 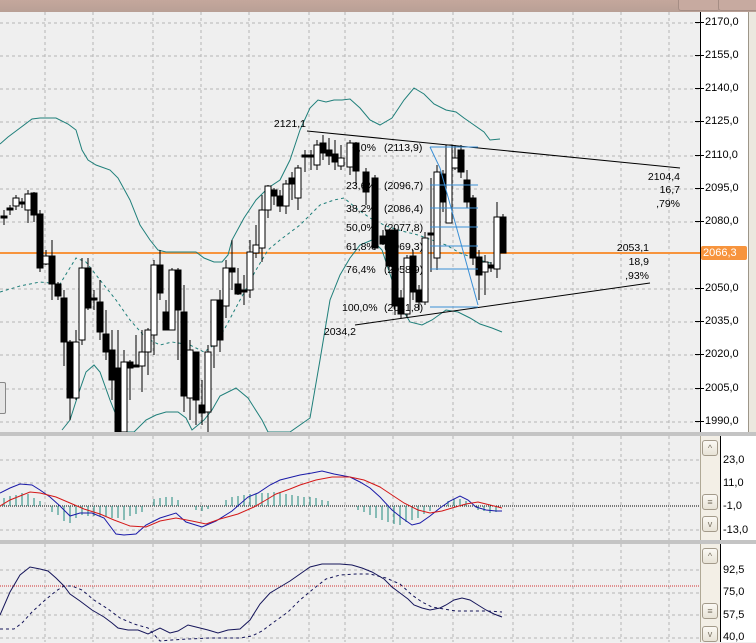 I want to click on svg-text: 50,0%, so click(x=361, y=228).